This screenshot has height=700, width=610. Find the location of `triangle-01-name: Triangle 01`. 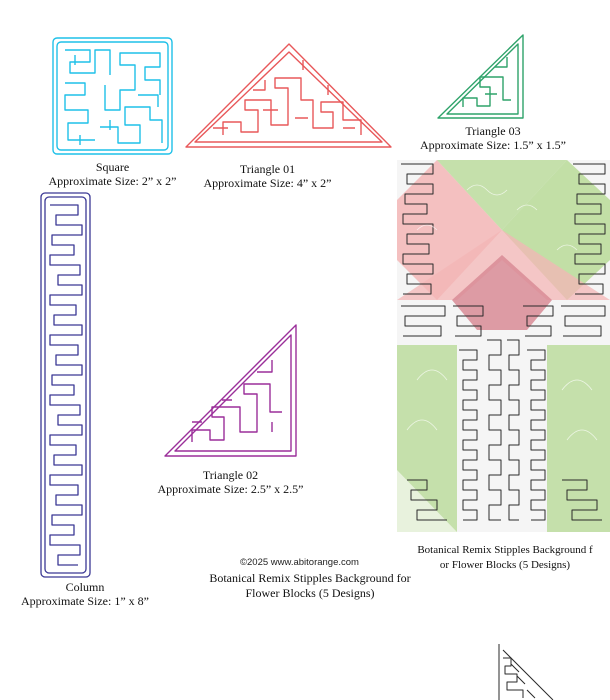

triangle-01-name: Triangle 01 is located at coordinates (267, 169).